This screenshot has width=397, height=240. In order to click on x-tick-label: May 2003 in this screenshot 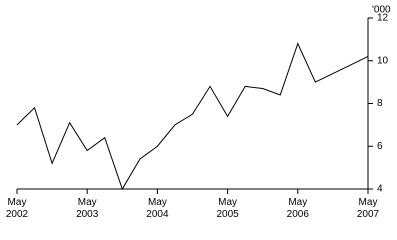, I will do `click(87, 208)`.